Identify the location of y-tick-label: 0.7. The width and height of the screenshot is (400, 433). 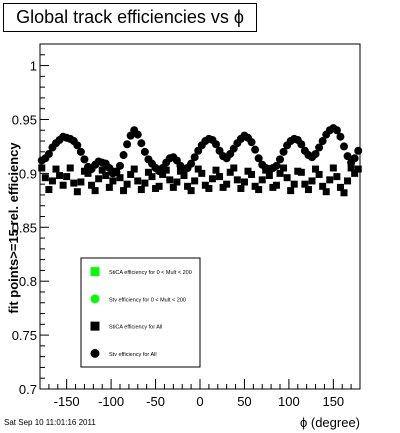
(28, 389).